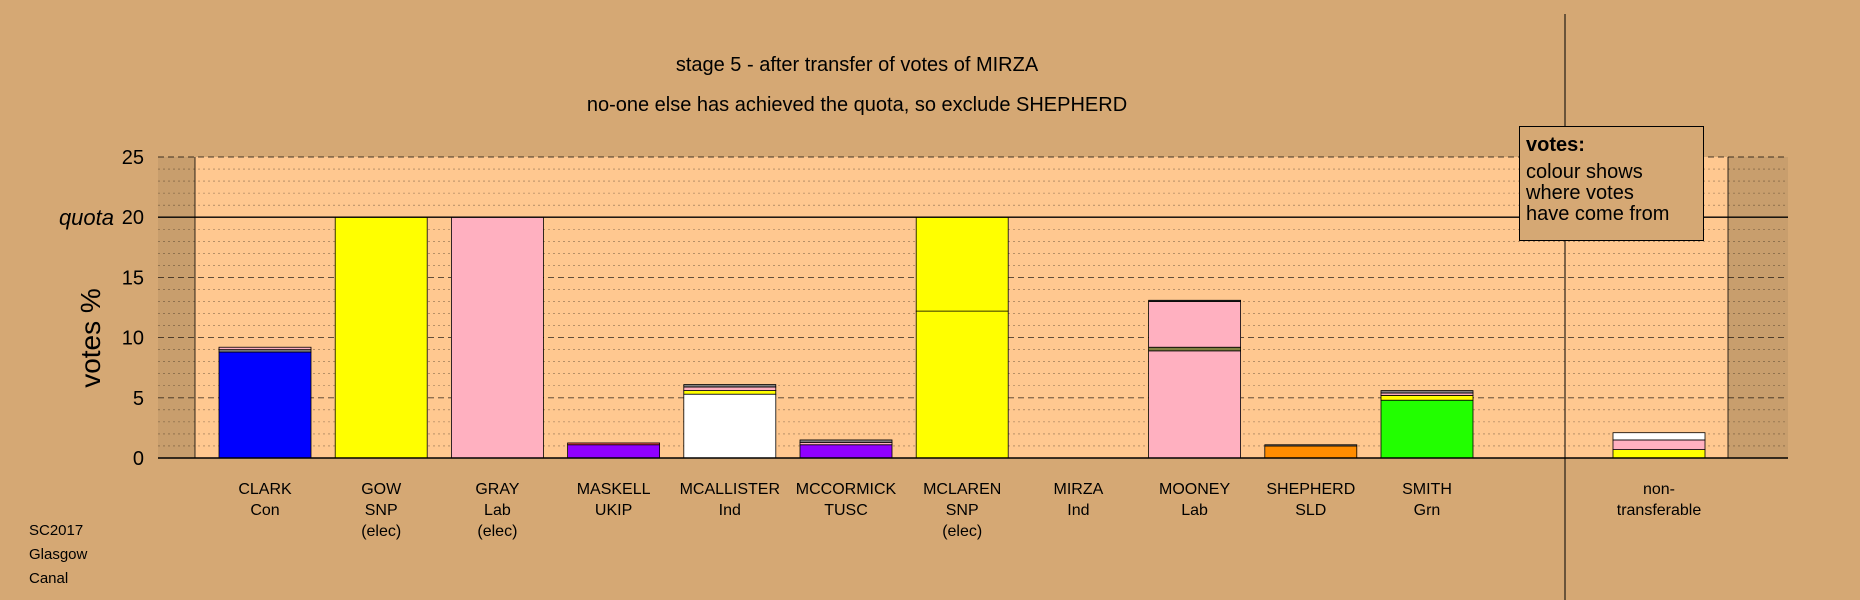  What do you see at coordinates (1079, 489) in the screenshot?
I see `candidate-label-mirza: MIRZA` at bounding box center [1079, 489].